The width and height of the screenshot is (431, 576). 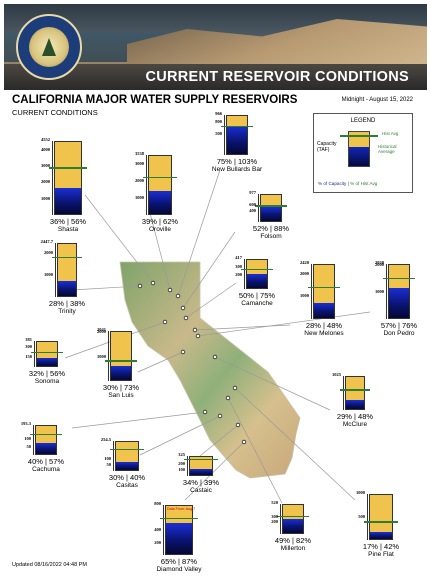 What do you see at coordinates (121, 395) in the screenshot?
I see `reservoir-name: San Luis` at bounding box center [121, 395].